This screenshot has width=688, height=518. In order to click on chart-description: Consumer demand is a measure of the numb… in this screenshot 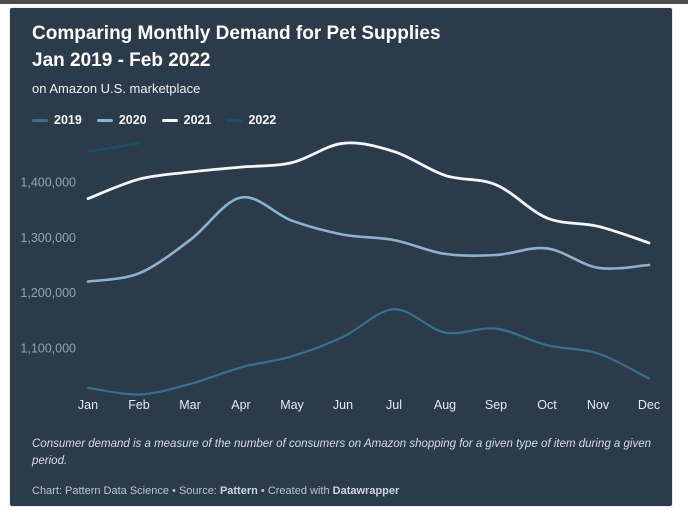, I will do `click(341, 452)`.